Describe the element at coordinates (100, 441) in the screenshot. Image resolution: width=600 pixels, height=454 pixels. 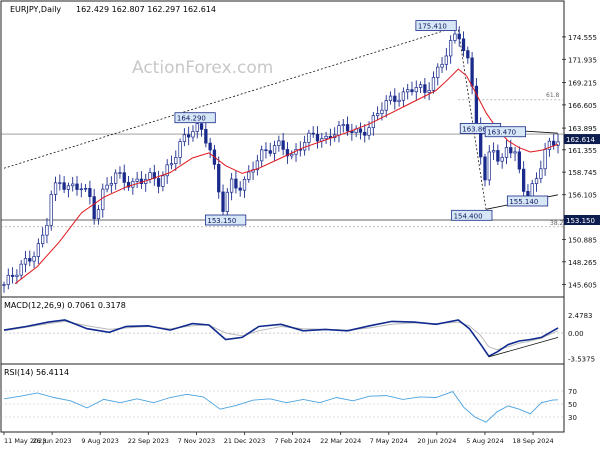
I see `x-tick-label-2: 9 Aug 2023` at that location.